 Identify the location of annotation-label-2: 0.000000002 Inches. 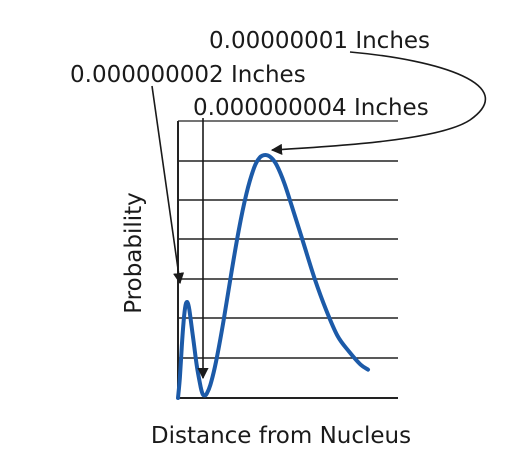
(188, 75).